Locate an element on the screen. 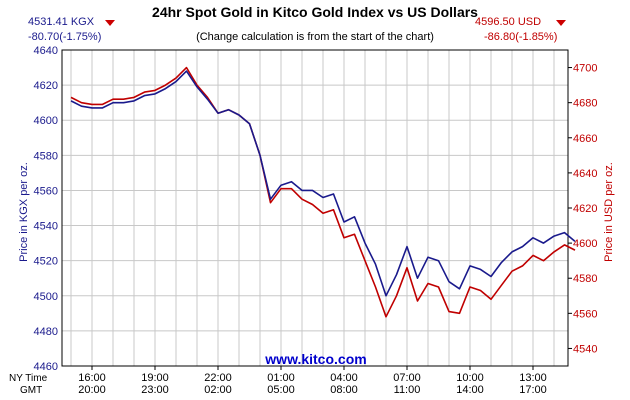 Image resolution: width=630 pixels, height=400 pixels. kgx-down-arrow-icon is located at coordinates (110, 23).